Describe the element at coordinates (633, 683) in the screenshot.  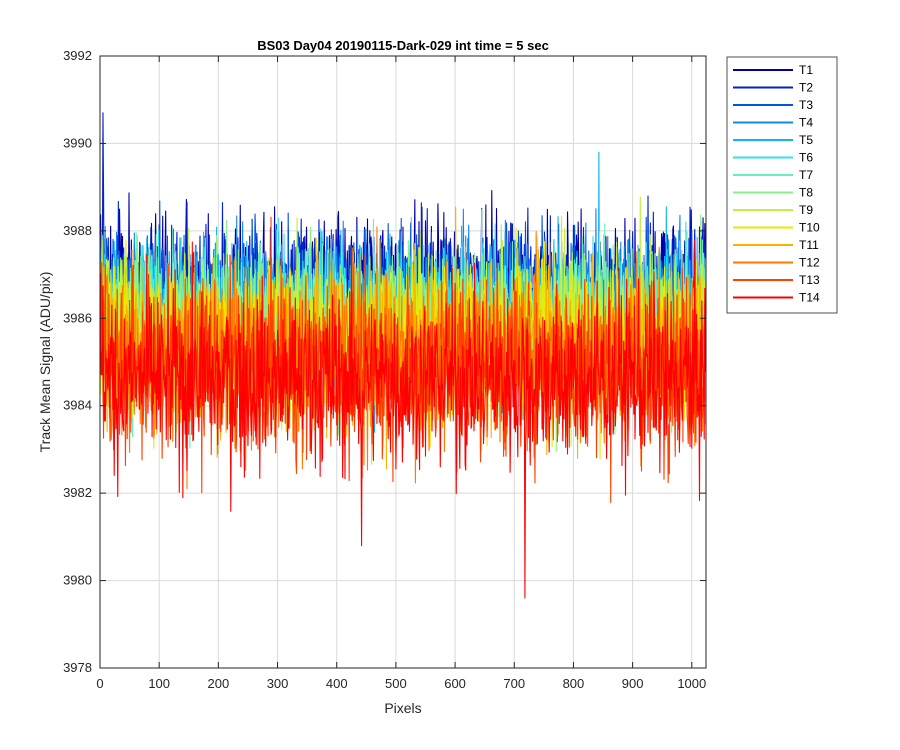
I see `x-tick-label: 900` at that location.